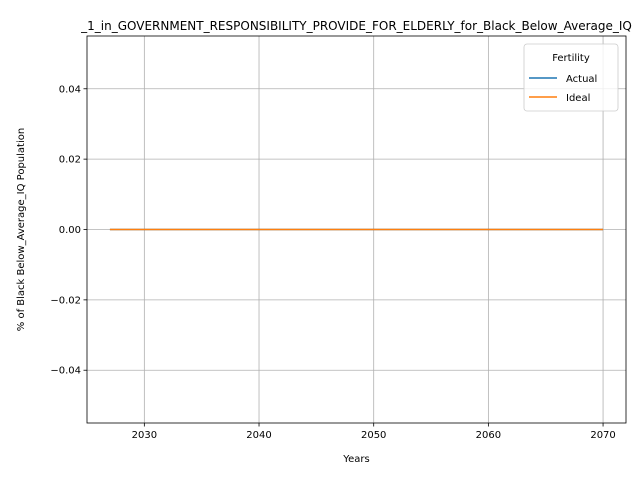 The width and height of the screenshot is (640, 480). What do you see at coordinates (70, 160) in the screenshot?
I see `y-tick-label: 0.02` at bounding box center [70, 160].